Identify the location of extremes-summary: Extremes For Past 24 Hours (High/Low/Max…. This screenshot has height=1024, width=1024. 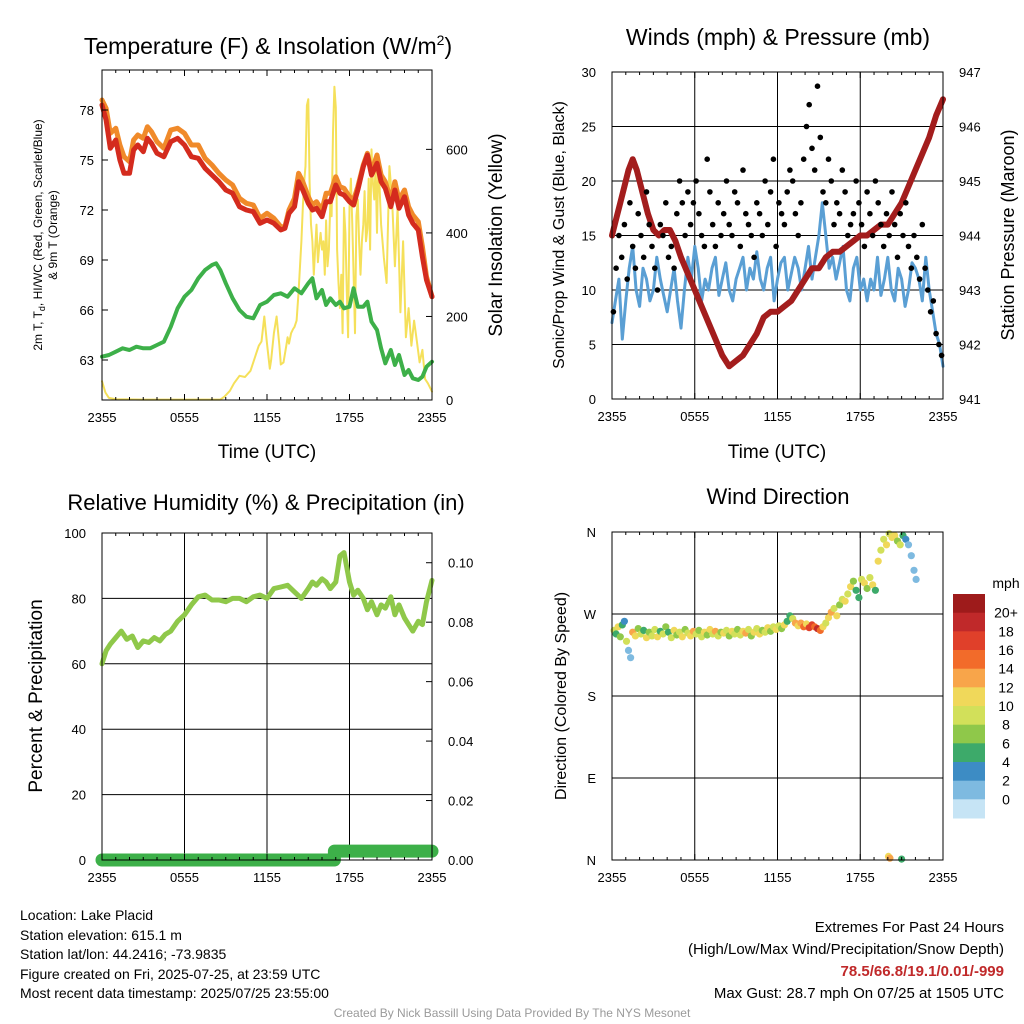
(846, 961).